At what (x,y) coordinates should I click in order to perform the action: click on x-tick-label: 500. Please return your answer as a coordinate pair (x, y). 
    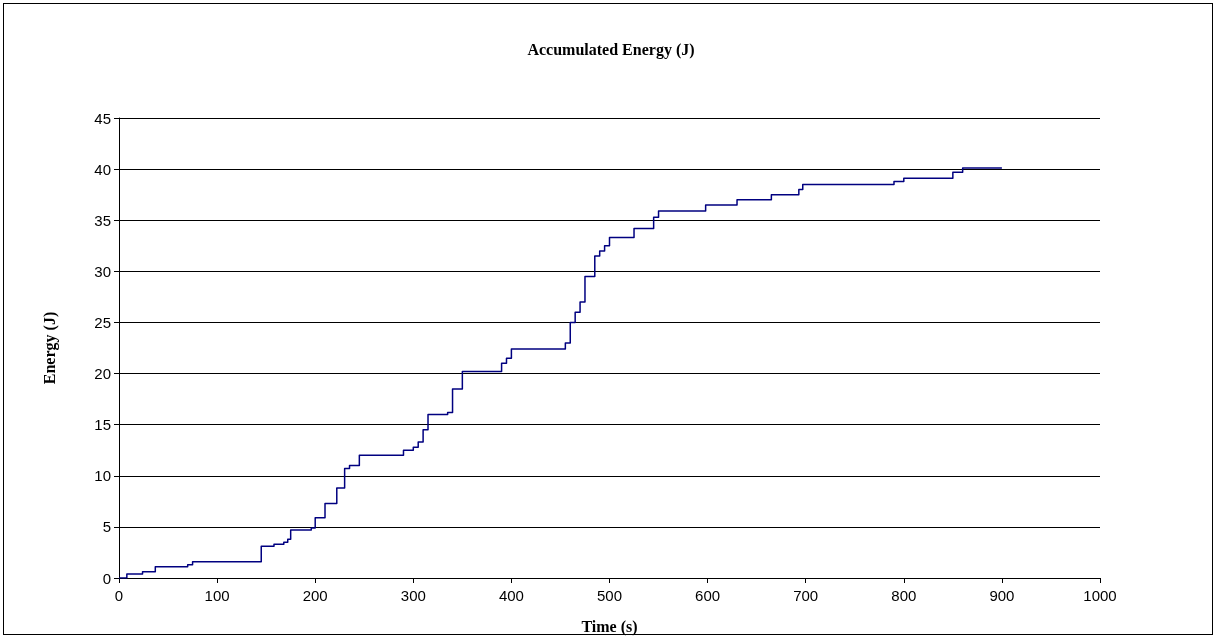
    Looking at the image, I should click on (609, 595).